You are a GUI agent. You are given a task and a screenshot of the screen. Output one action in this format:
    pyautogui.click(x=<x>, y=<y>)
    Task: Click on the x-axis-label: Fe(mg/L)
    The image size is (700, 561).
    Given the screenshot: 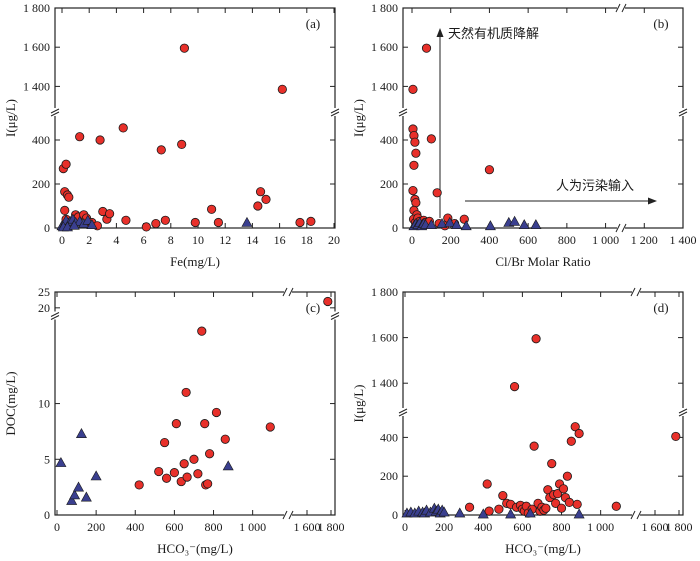 What is the action you would take?
    pyautogui.click(x=195, y=261)
    